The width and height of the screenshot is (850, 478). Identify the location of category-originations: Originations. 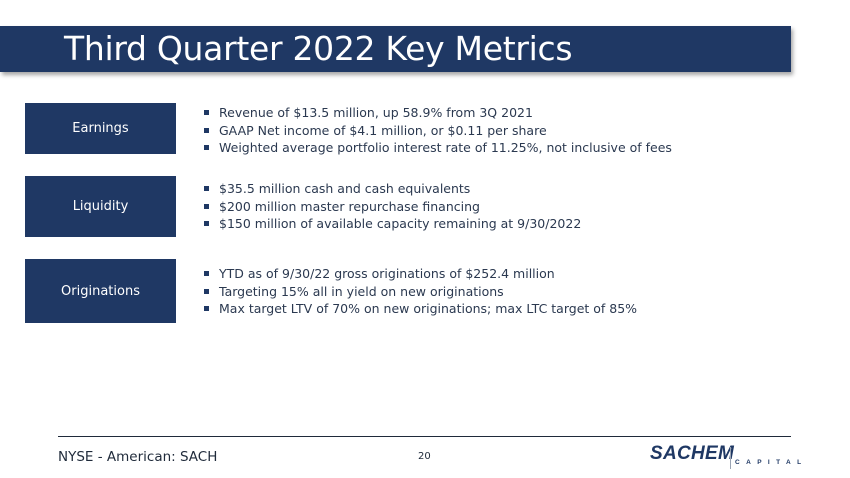
(100, 291).